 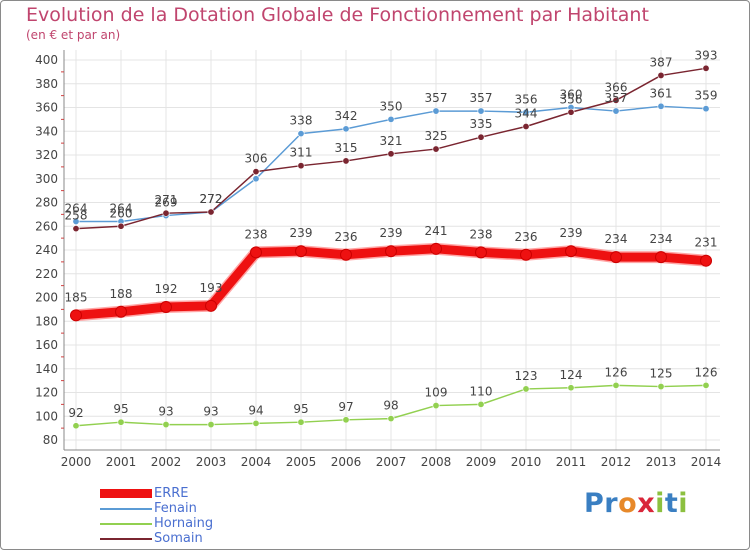 What do you see at coordinates (661, 239) in the screenshot?
I see `data-label-erre: 234` at bounding box center [661, 239].